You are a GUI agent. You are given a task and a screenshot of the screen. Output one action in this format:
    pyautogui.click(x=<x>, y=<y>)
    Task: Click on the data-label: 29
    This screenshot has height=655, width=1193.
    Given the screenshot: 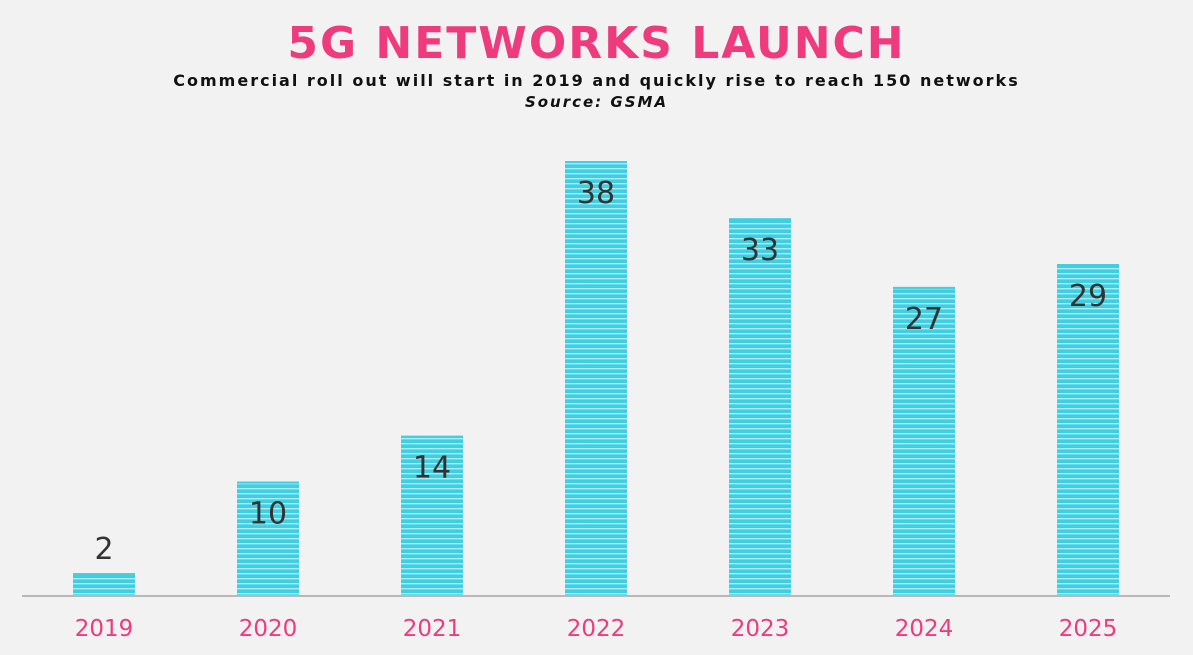 What is the action you would take?
    pyautogui.click(x=1088, y=296)
    